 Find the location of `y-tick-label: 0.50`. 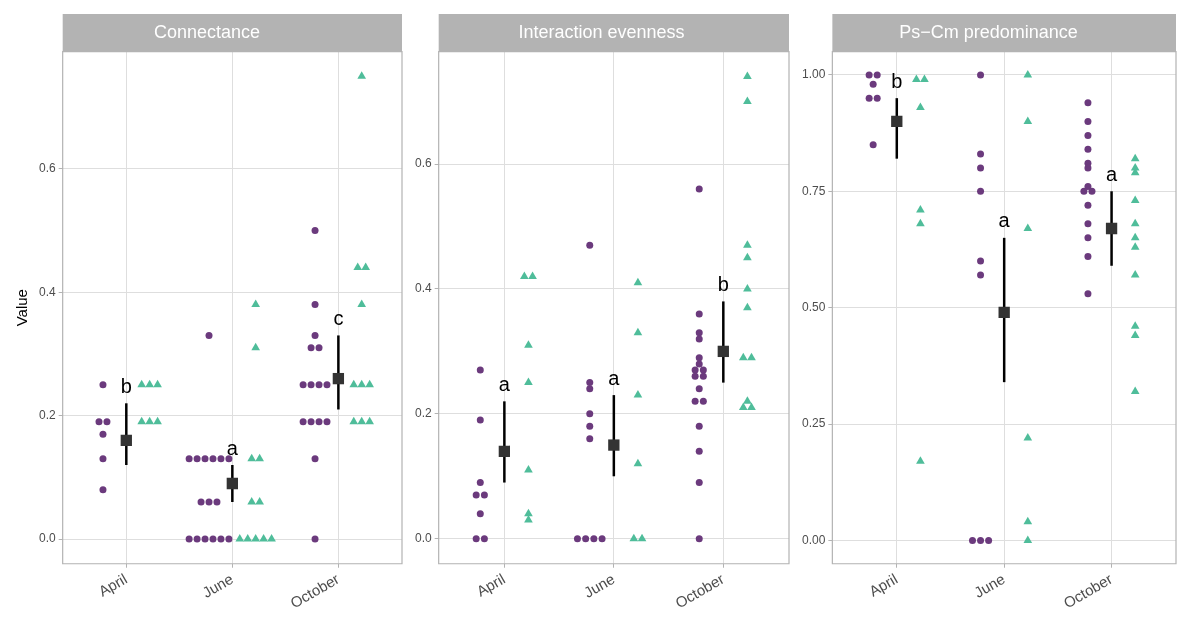

y-tick-label: 0.50 is located at coordinates (814, 306).